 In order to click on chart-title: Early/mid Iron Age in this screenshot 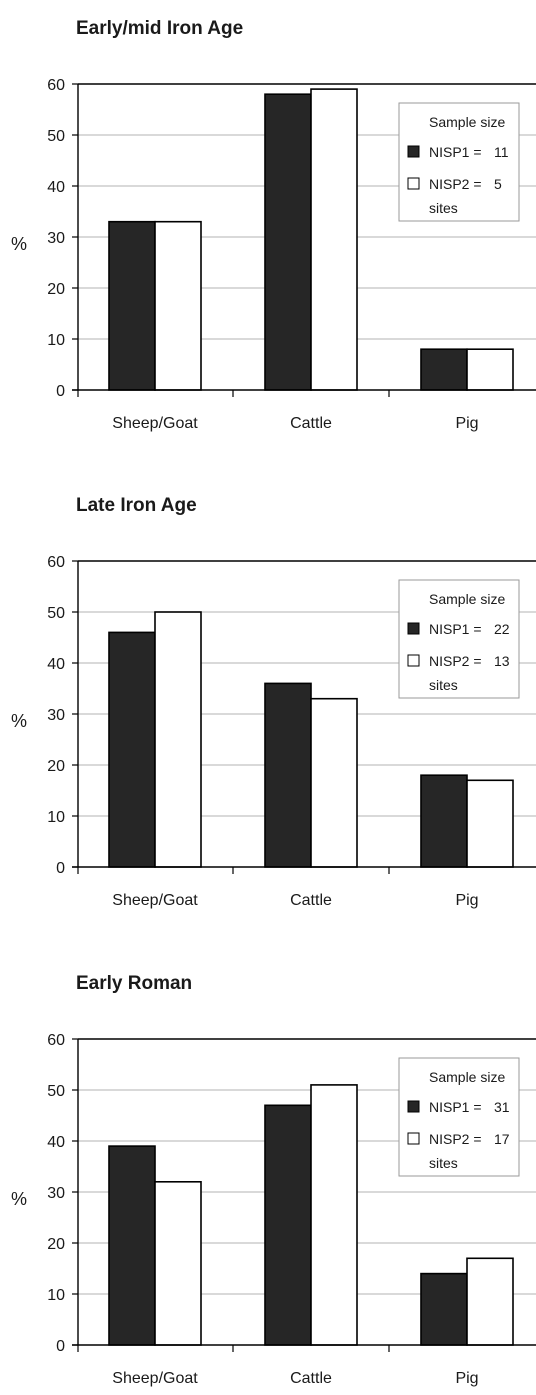, I will do `click(159, 28)`.